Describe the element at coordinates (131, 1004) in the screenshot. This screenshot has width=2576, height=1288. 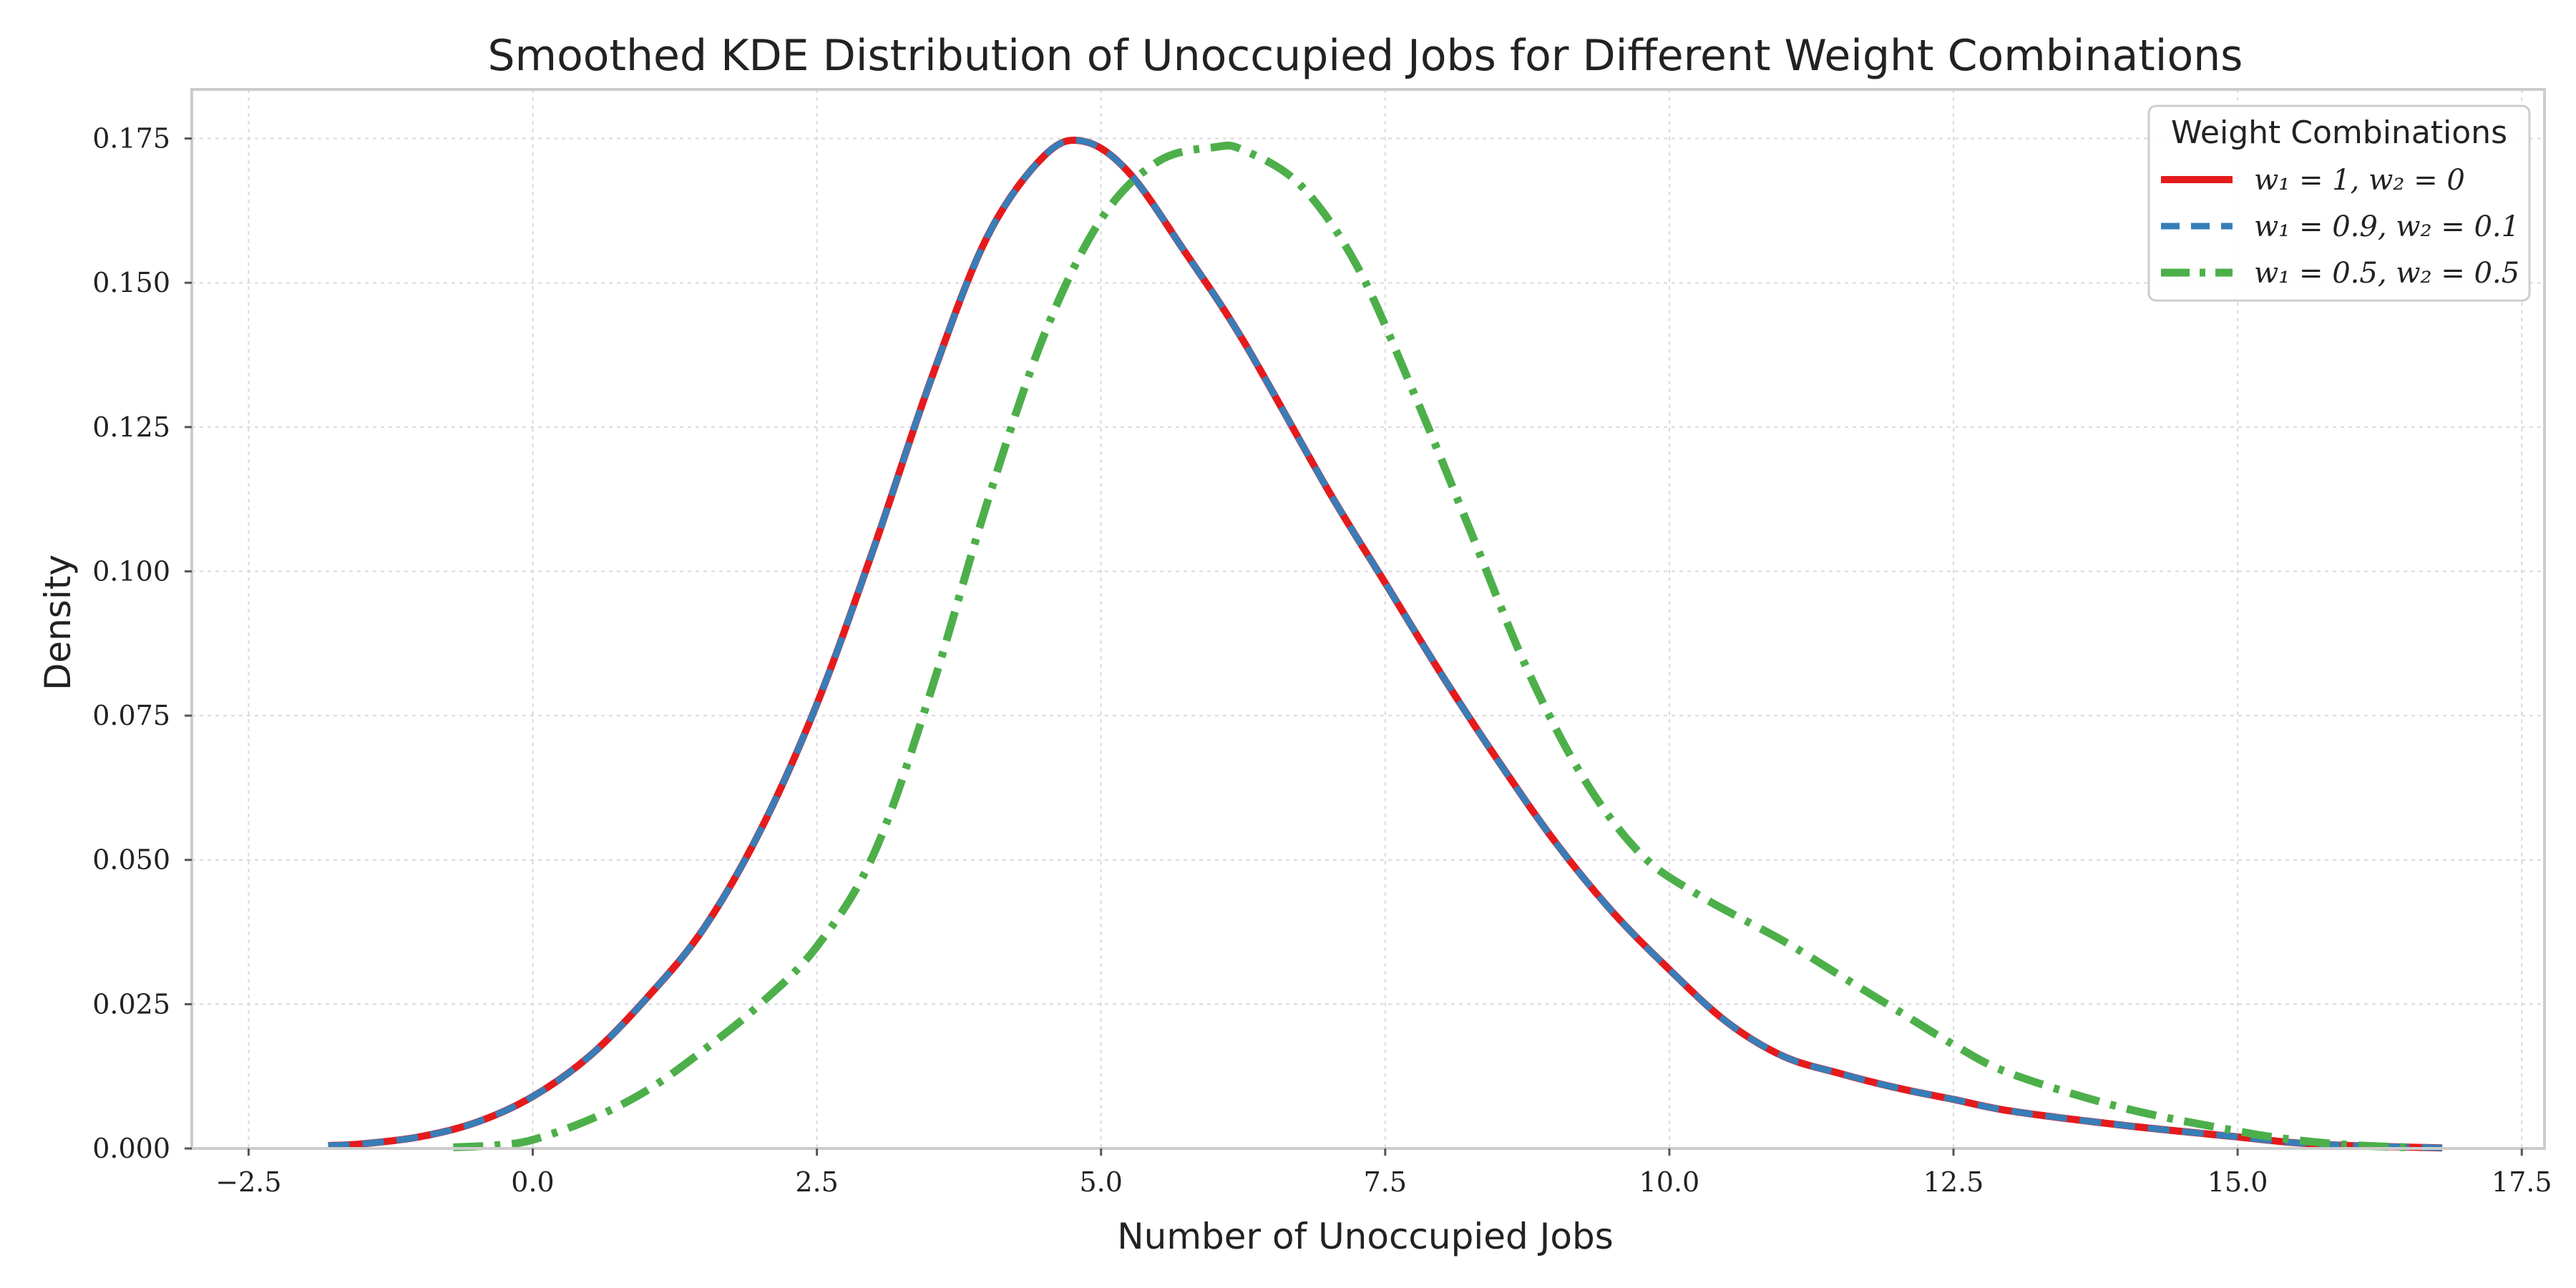
I see `y-tick-label: 0.025` at that location.